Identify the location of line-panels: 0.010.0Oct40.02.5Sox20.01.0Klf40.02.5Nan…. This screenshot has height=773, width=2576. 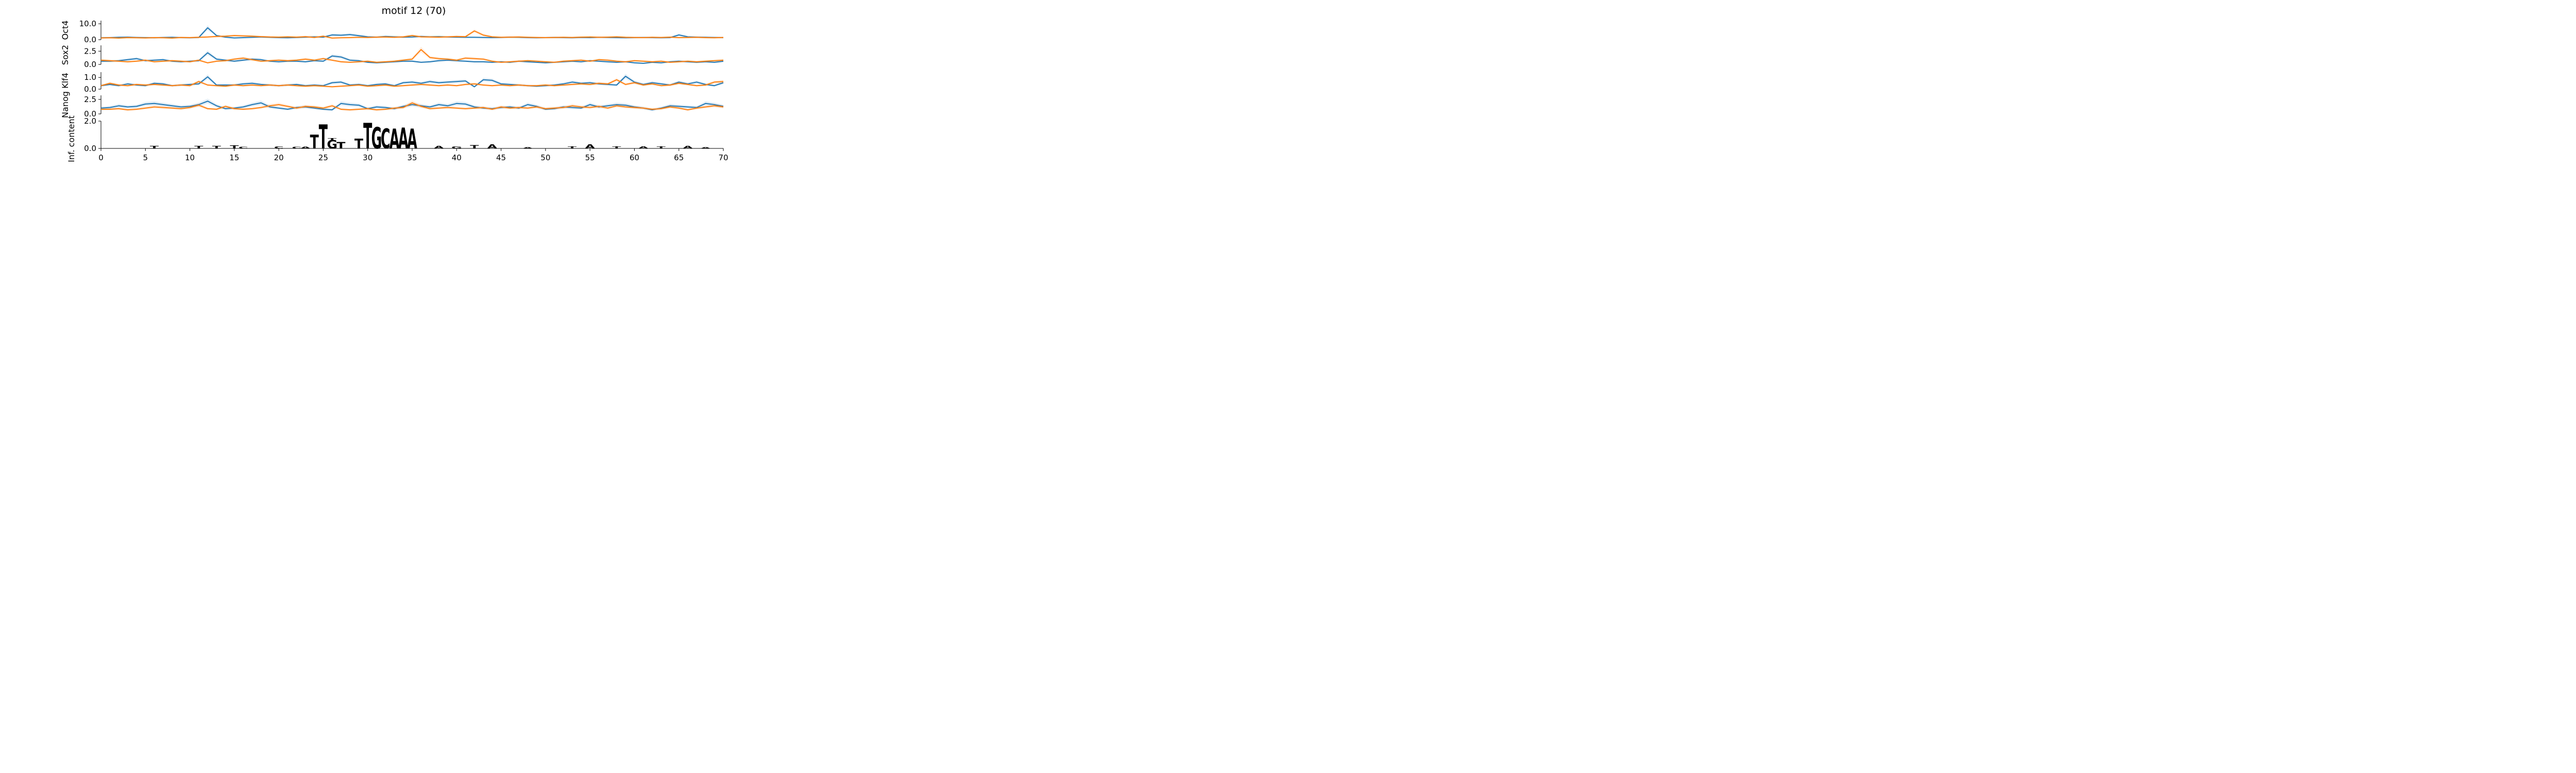
(392, 69).